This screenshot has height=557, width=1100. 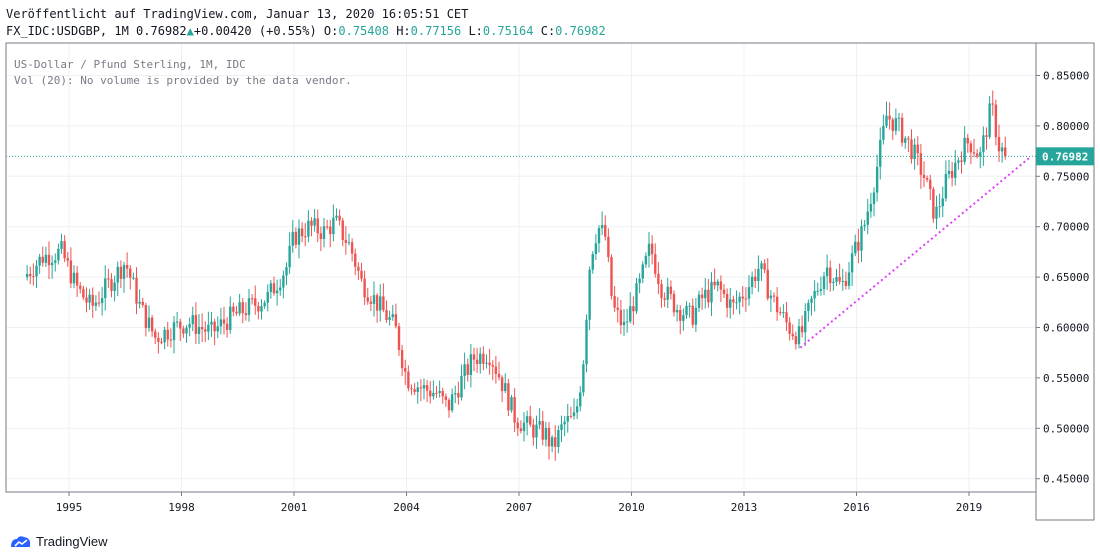 I want to click on x-tick-label: 1995, so click(x=69, y=507).